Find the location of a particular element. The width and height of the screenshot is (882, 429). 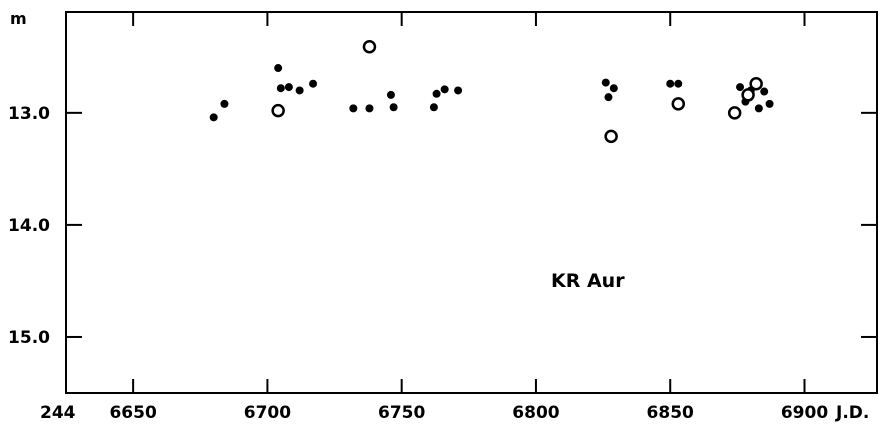

y-tick-label: 13.0 is located at coordinates (29, 114).